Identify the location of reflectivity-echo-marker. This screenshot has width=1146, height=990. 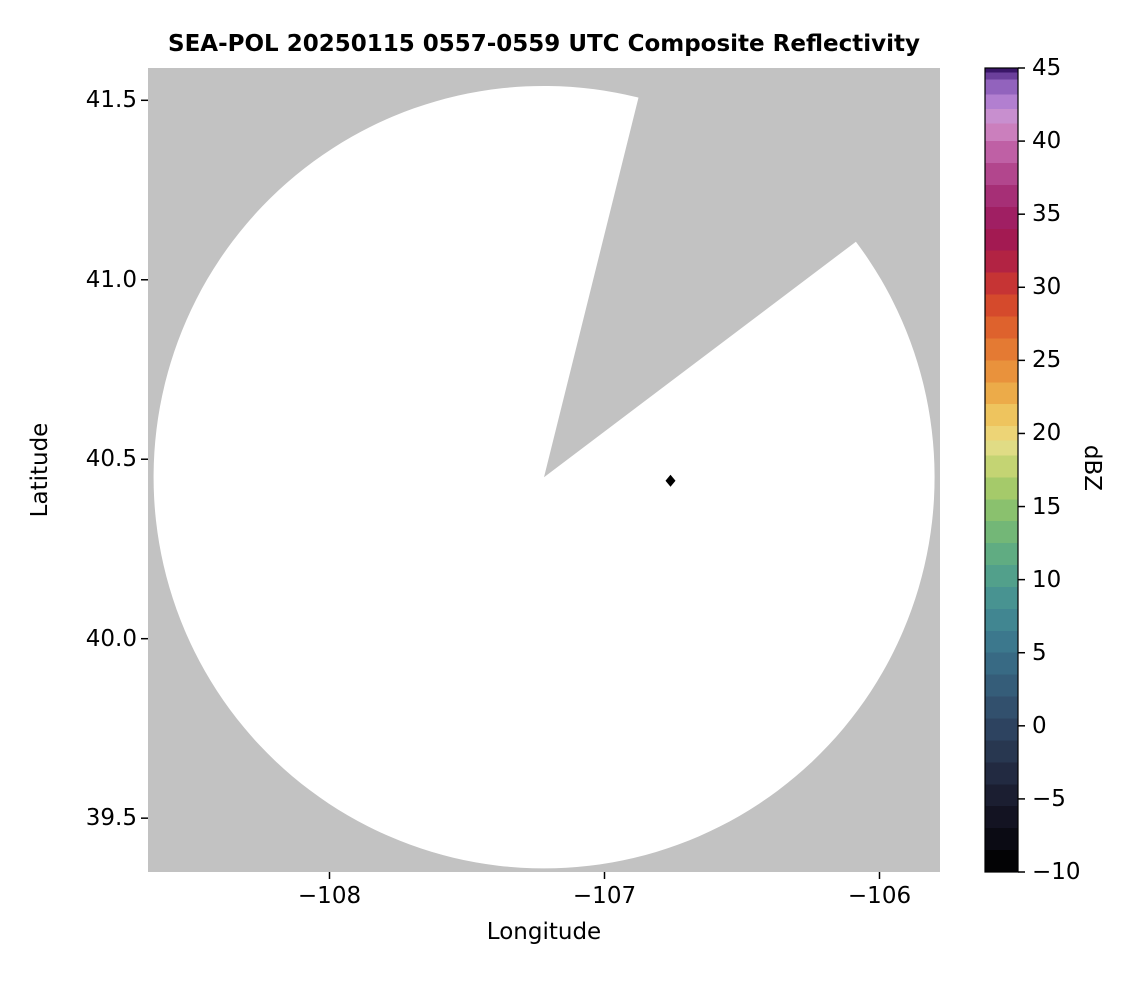
(670, 480).